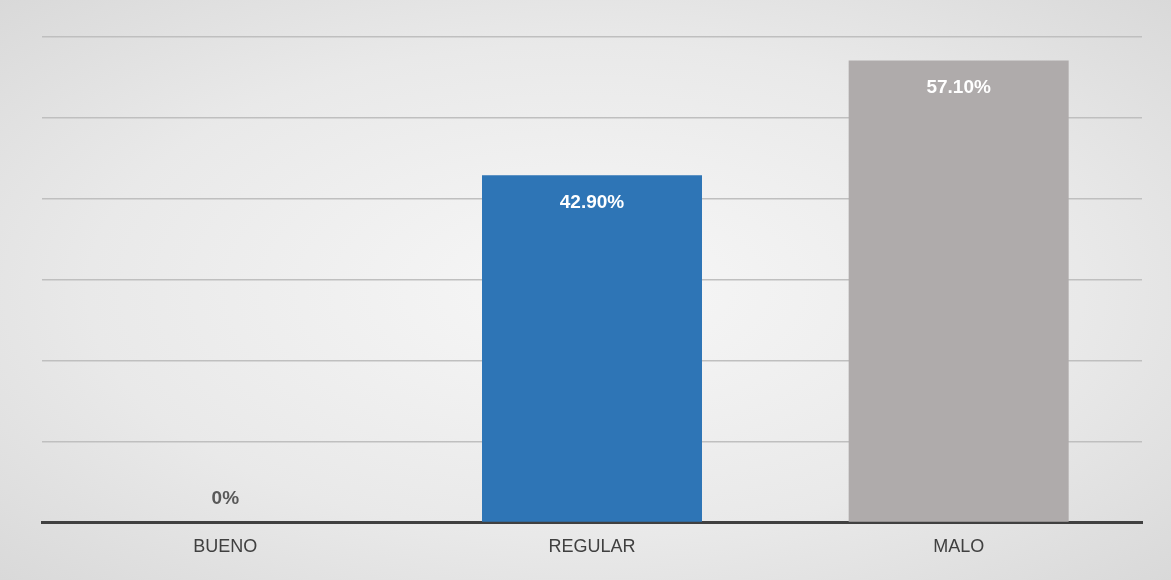 Image resolution: width=1171 pixels, height=580 pixels. What do you see at coordinates (592, 546) in the screenshot?
I see `x-tick-label: REGULAR` at bounding box center [592, 546].